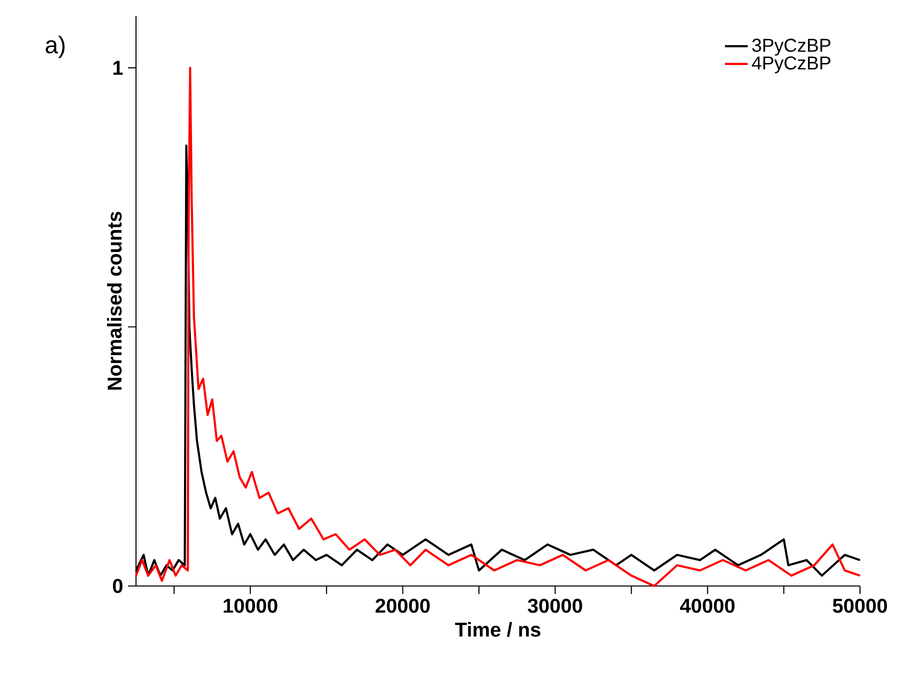 This screenshot has height=689, width=915. Describe the element at coordinates (497, 629) in the screenshot. I see `x-axis-title: Time / ns` at that location.